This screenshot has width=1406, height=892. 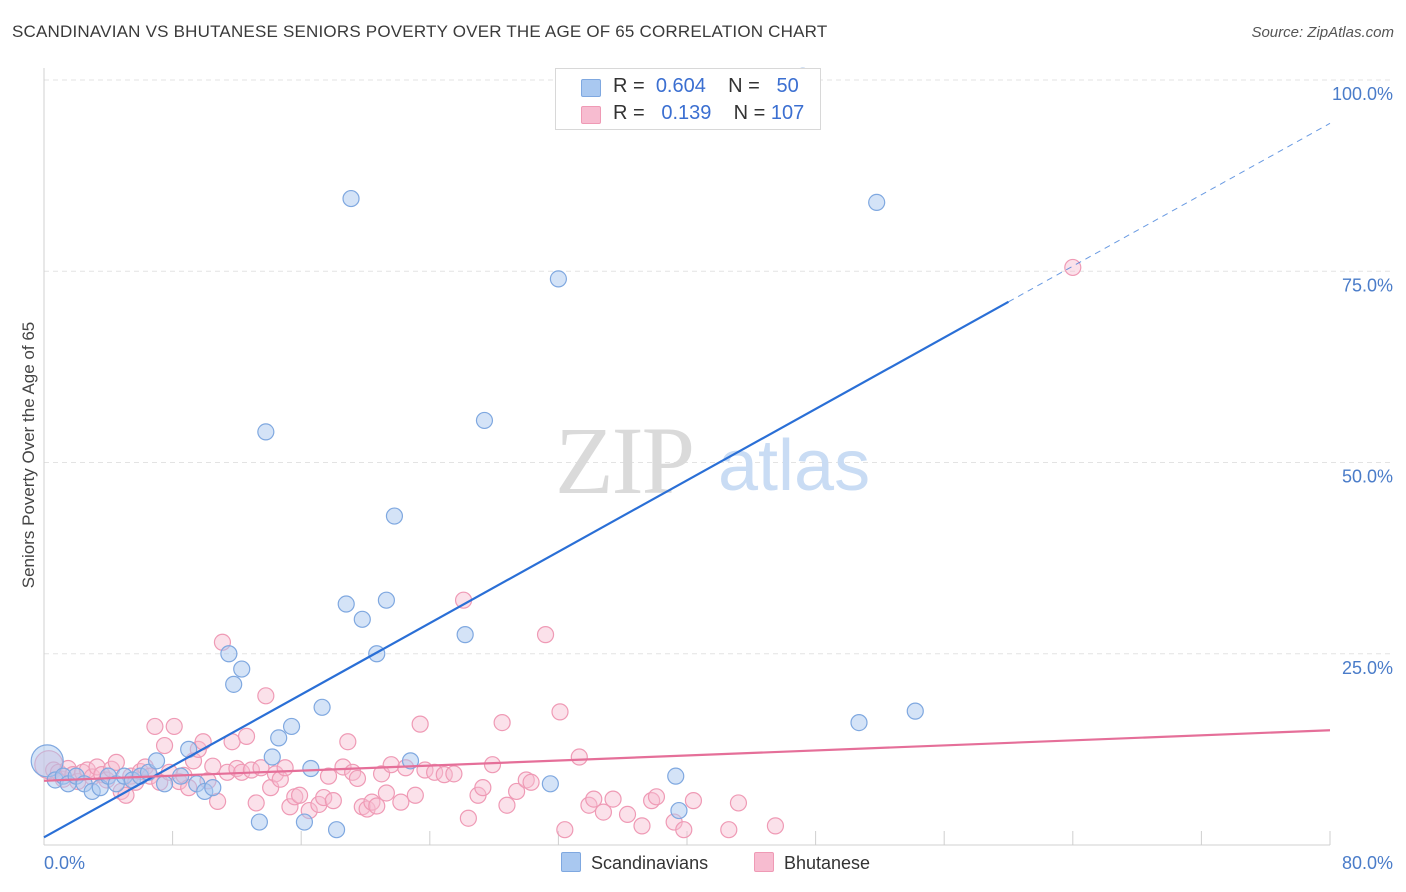 I want to click on legend-item-bhutanese: Bhutanese, so click(x=812, y=863).